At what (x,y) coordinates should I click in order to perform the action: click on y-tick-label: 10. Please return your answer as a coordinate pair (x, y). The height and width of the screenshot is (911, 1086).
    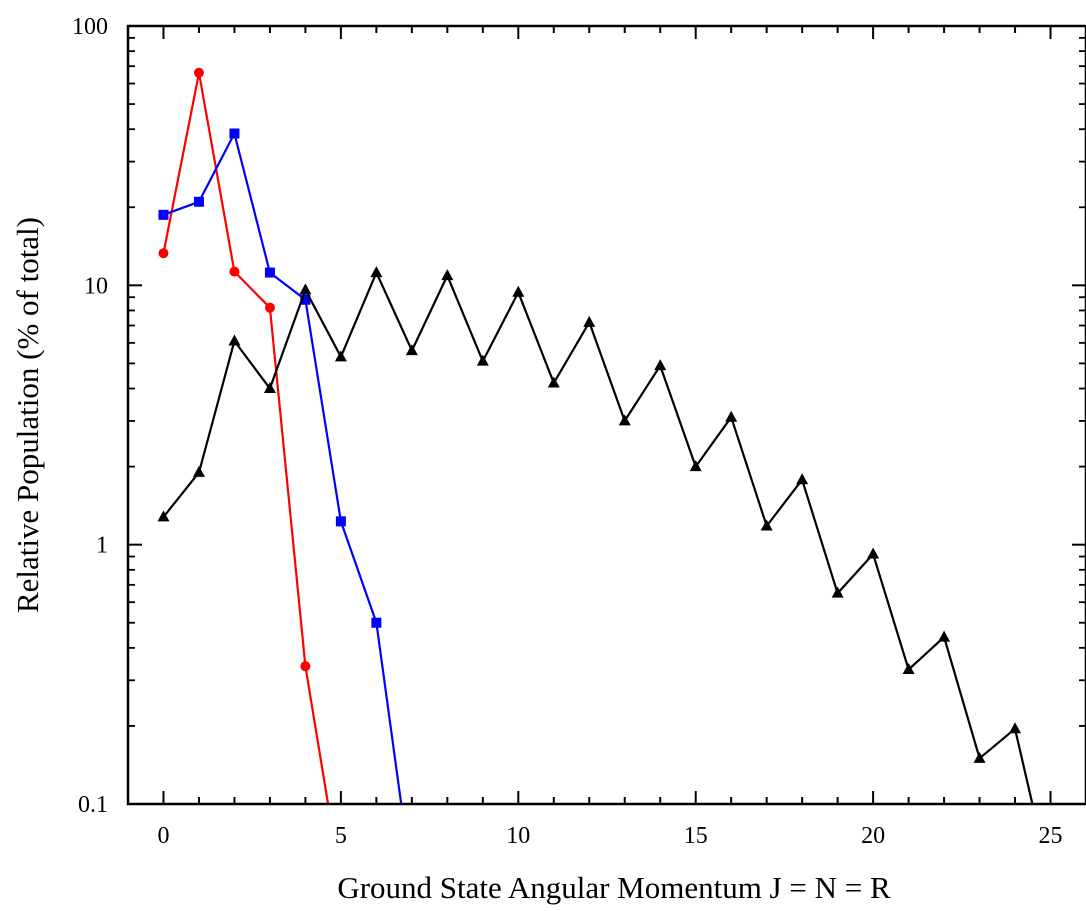
    Looking at the image, I should click on (96, 286).